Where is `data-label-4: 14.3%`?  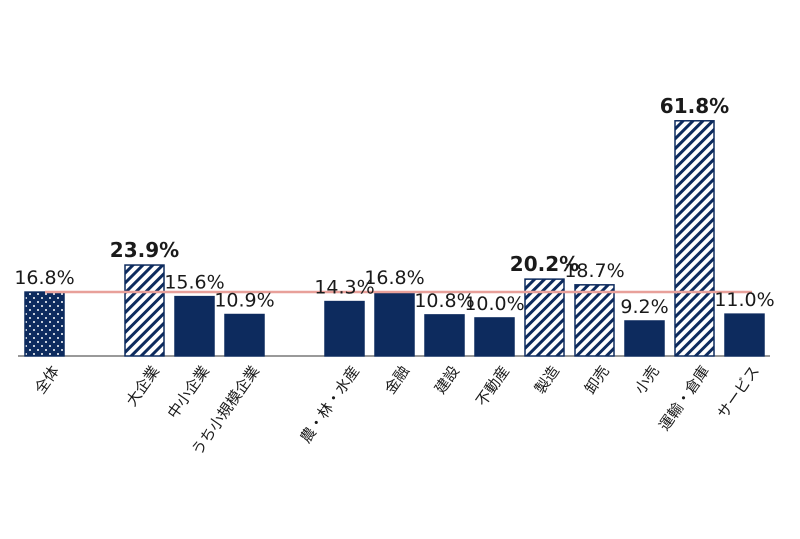
data-label-4: 14.3% is located at coordinates (344, 288).